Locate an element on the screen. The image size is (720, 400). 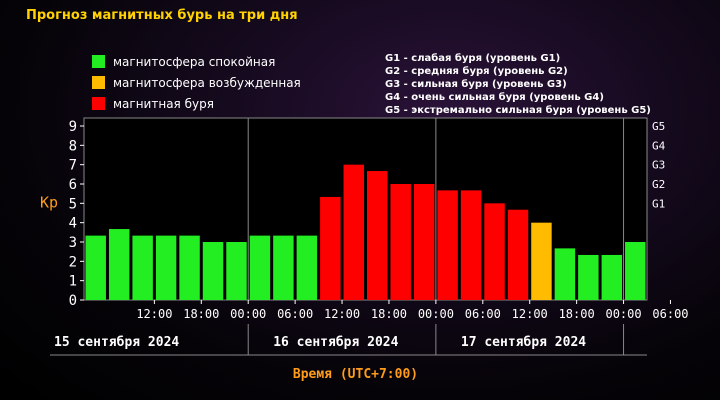
g-legend-g3: G3 - сильная буря (уровень G3) is located at coordinates (476, 84).